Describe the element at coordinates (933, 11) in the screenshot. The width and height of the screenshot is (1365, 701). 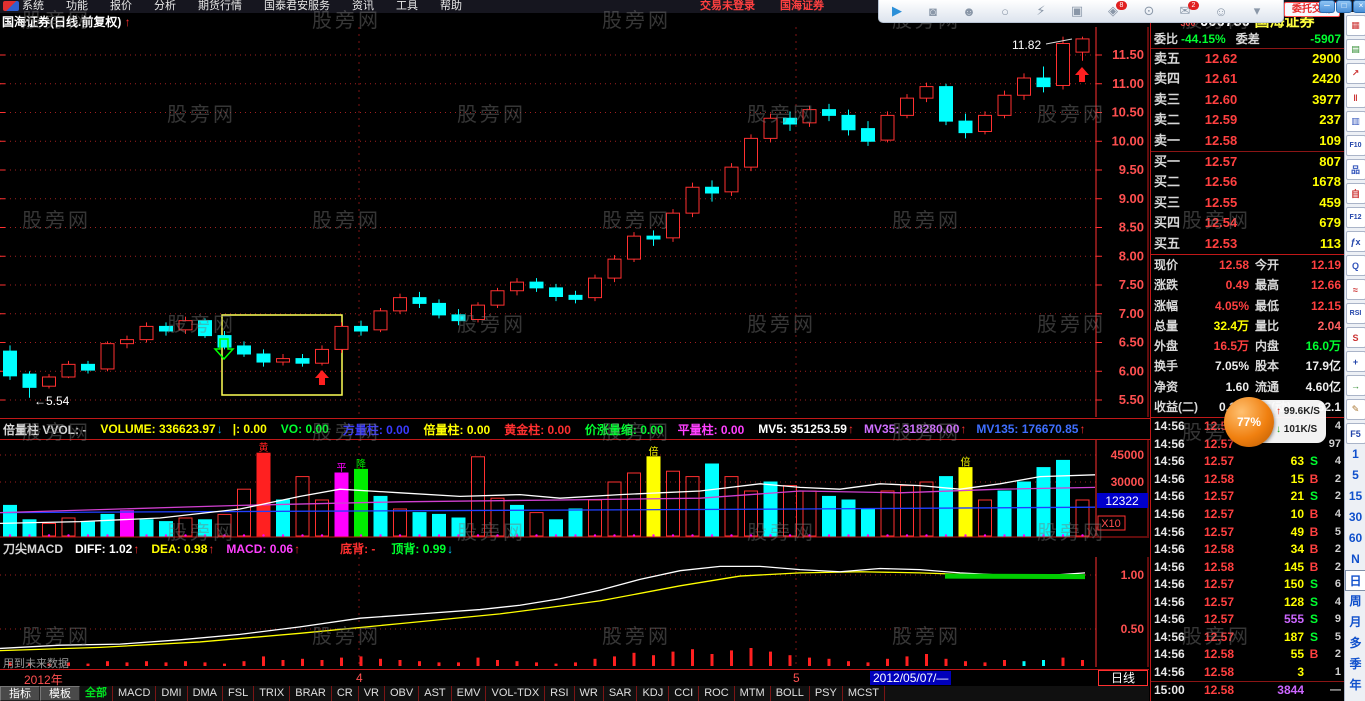
I see `lock-icon: ◙` at that location.